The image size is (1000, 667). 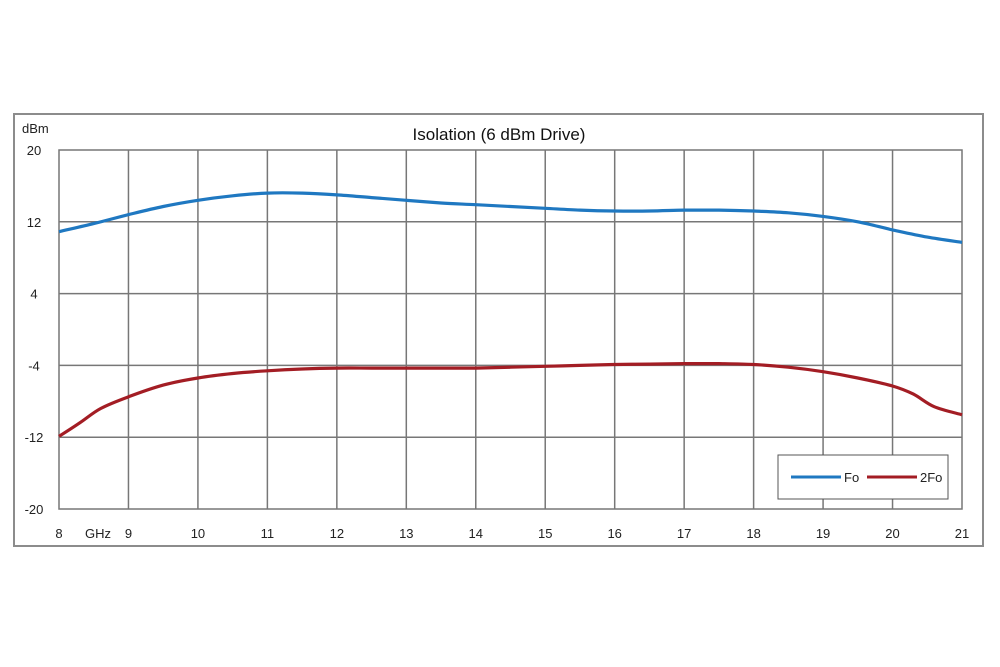 I want to click on x-tick-label: 20, so click(x=892, y=533).